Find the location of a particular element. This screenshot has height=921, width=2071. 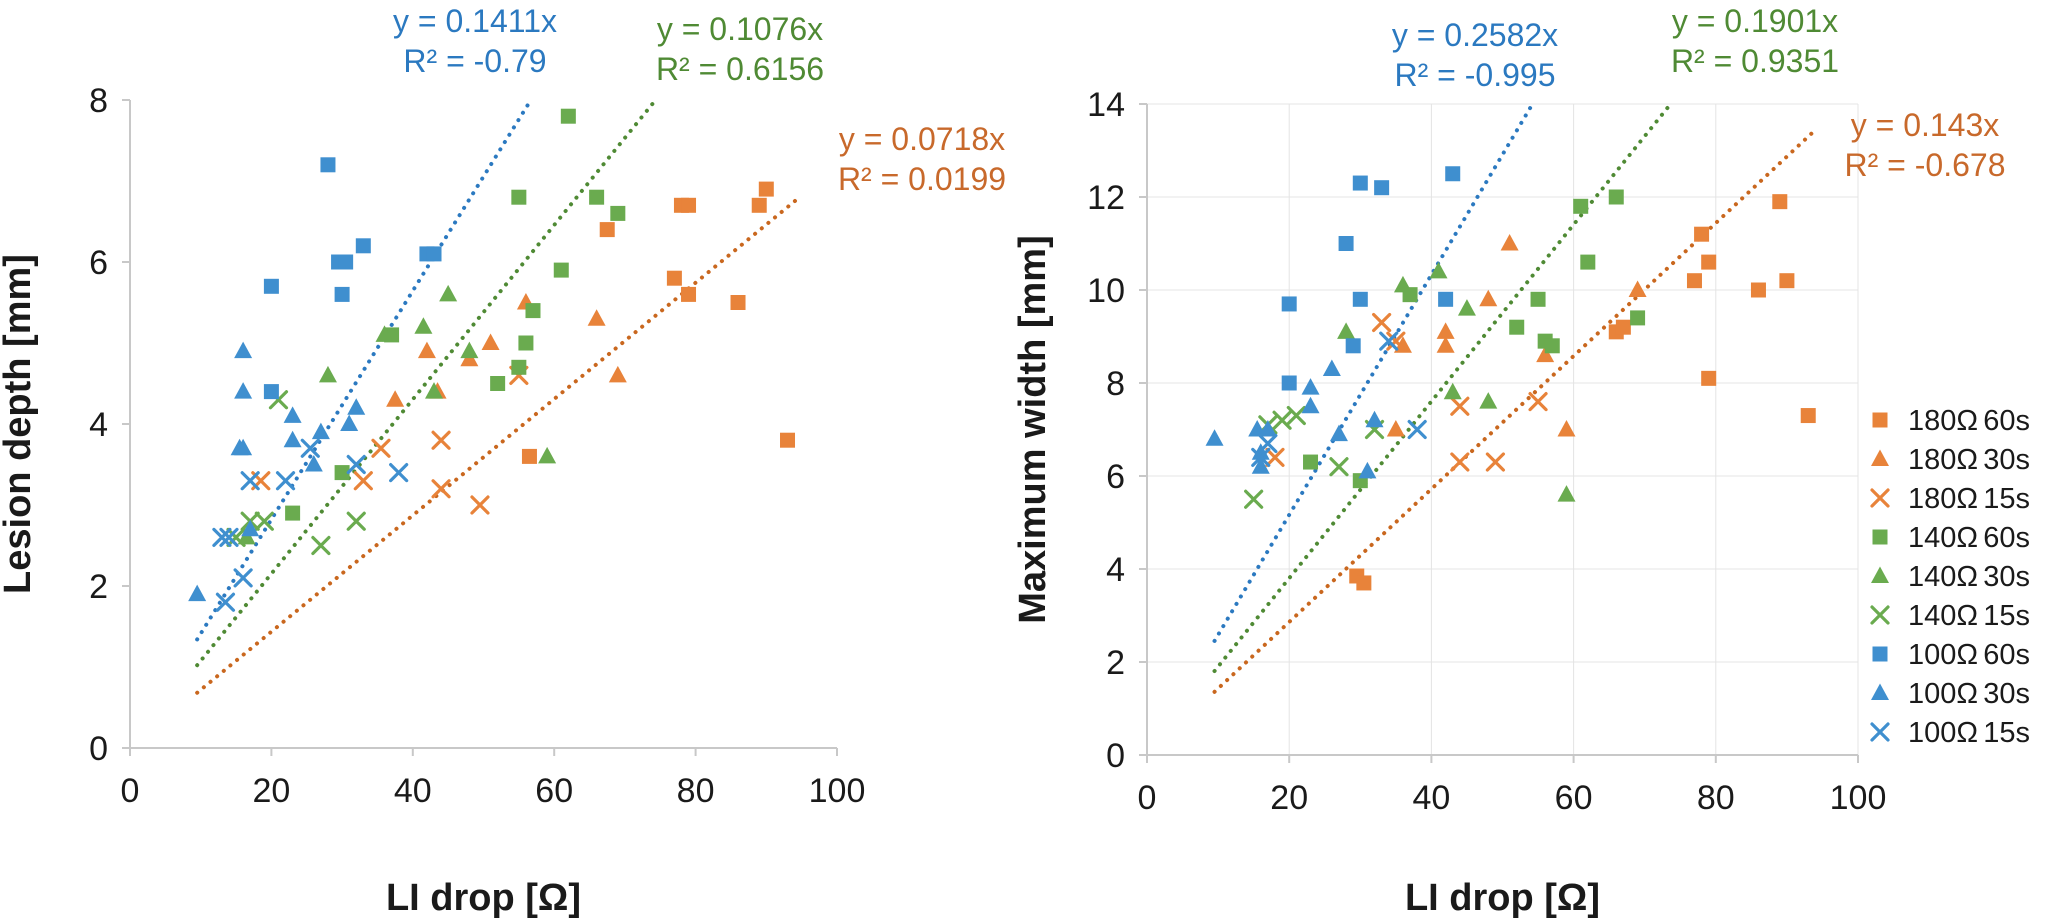

trend-equation-blue: y = 0.1411x is located at coordinates (475, 21).